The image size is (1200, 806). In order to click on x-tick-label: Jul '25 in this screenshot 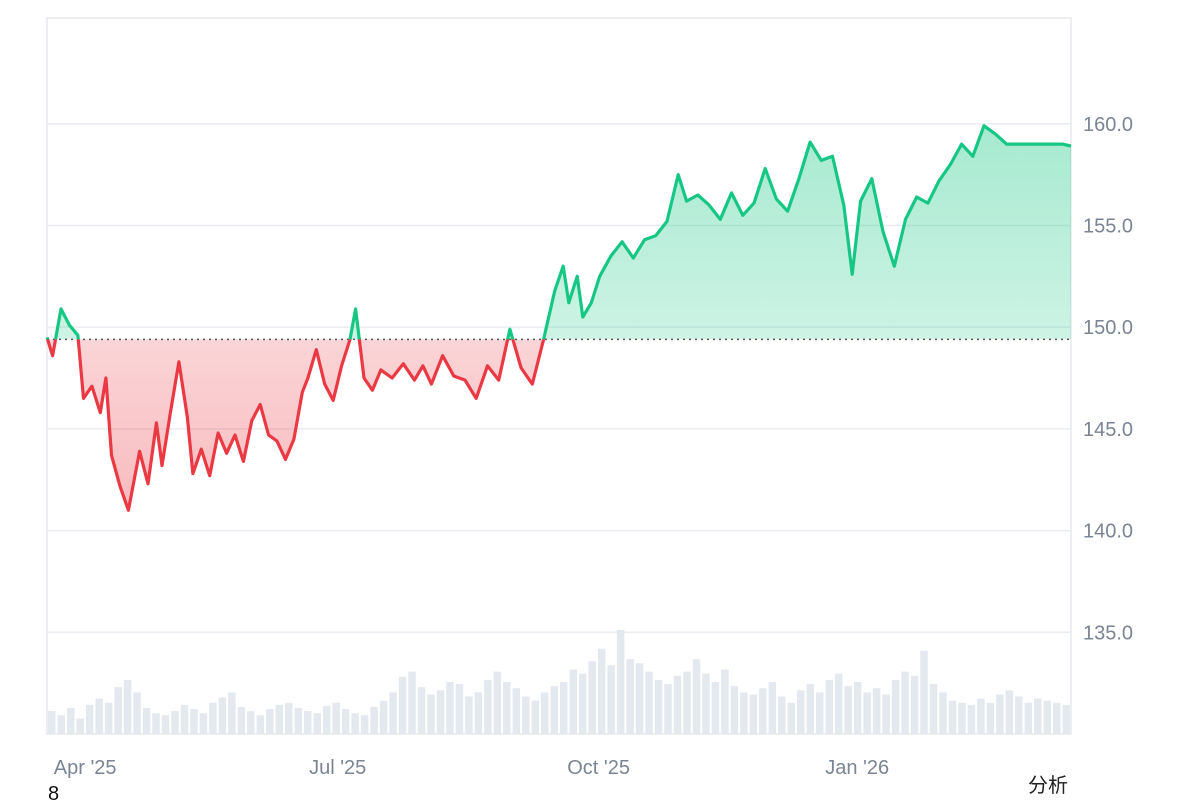, I will do `click(337, 768)`.